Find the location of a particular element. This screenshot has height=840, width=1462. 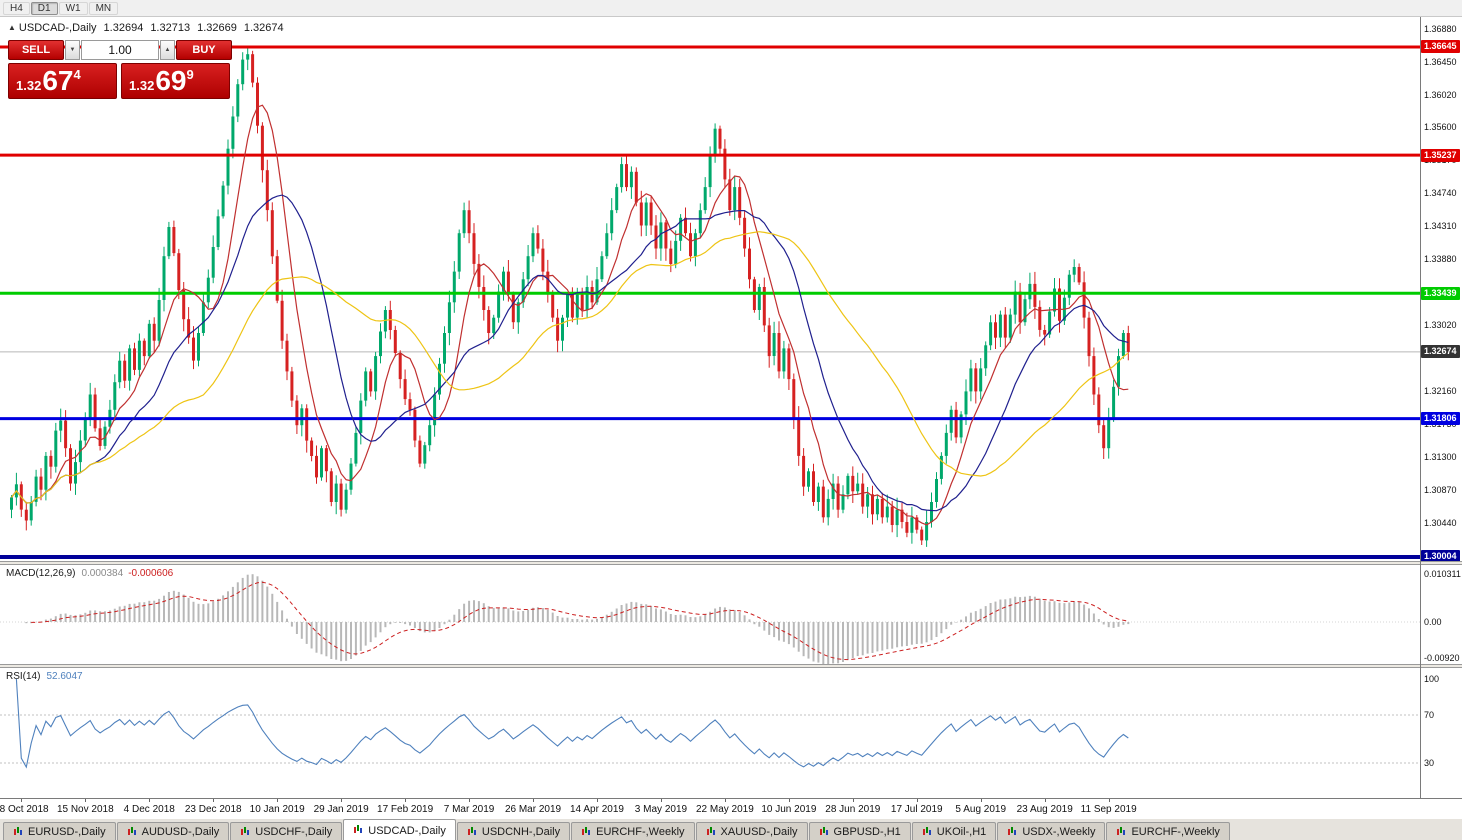

sell-price-pipette: 4 is located at coordinates (77, 74).